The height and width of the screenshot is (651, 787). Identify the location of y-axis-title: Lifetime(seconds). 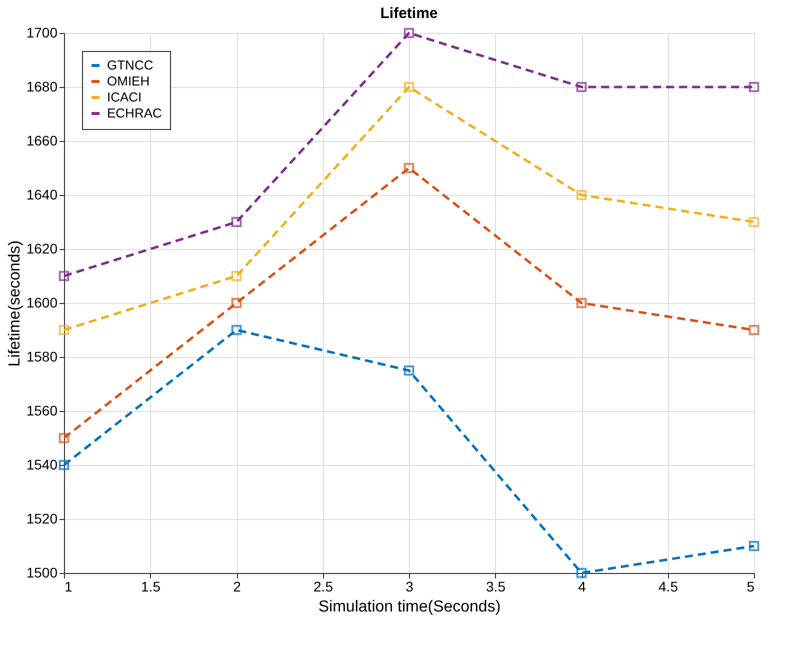
(15, 303).